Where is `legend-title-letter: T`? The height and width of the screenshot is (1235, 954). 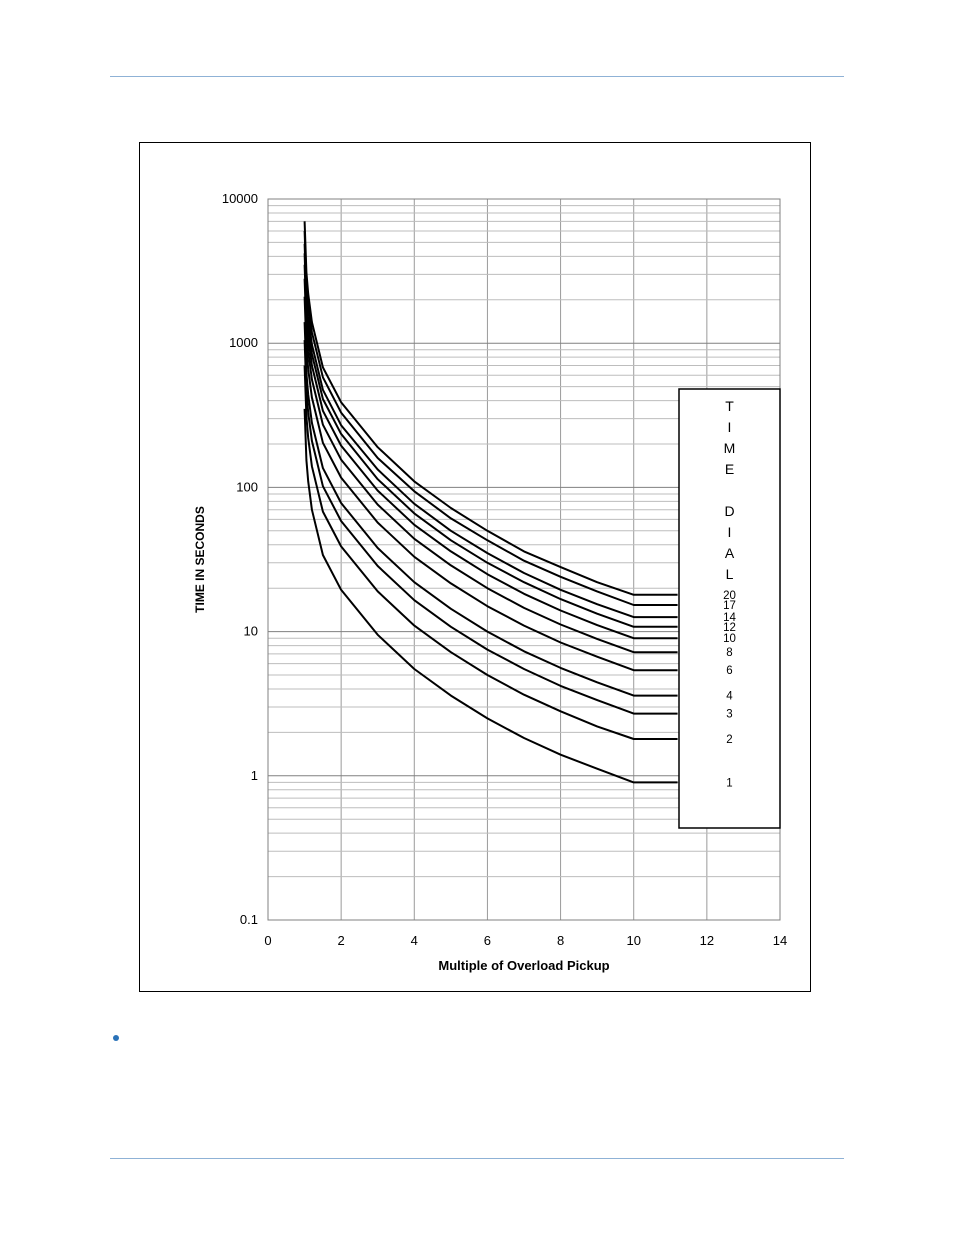 legend-title-letter: T is located at coordinates (729, 406).